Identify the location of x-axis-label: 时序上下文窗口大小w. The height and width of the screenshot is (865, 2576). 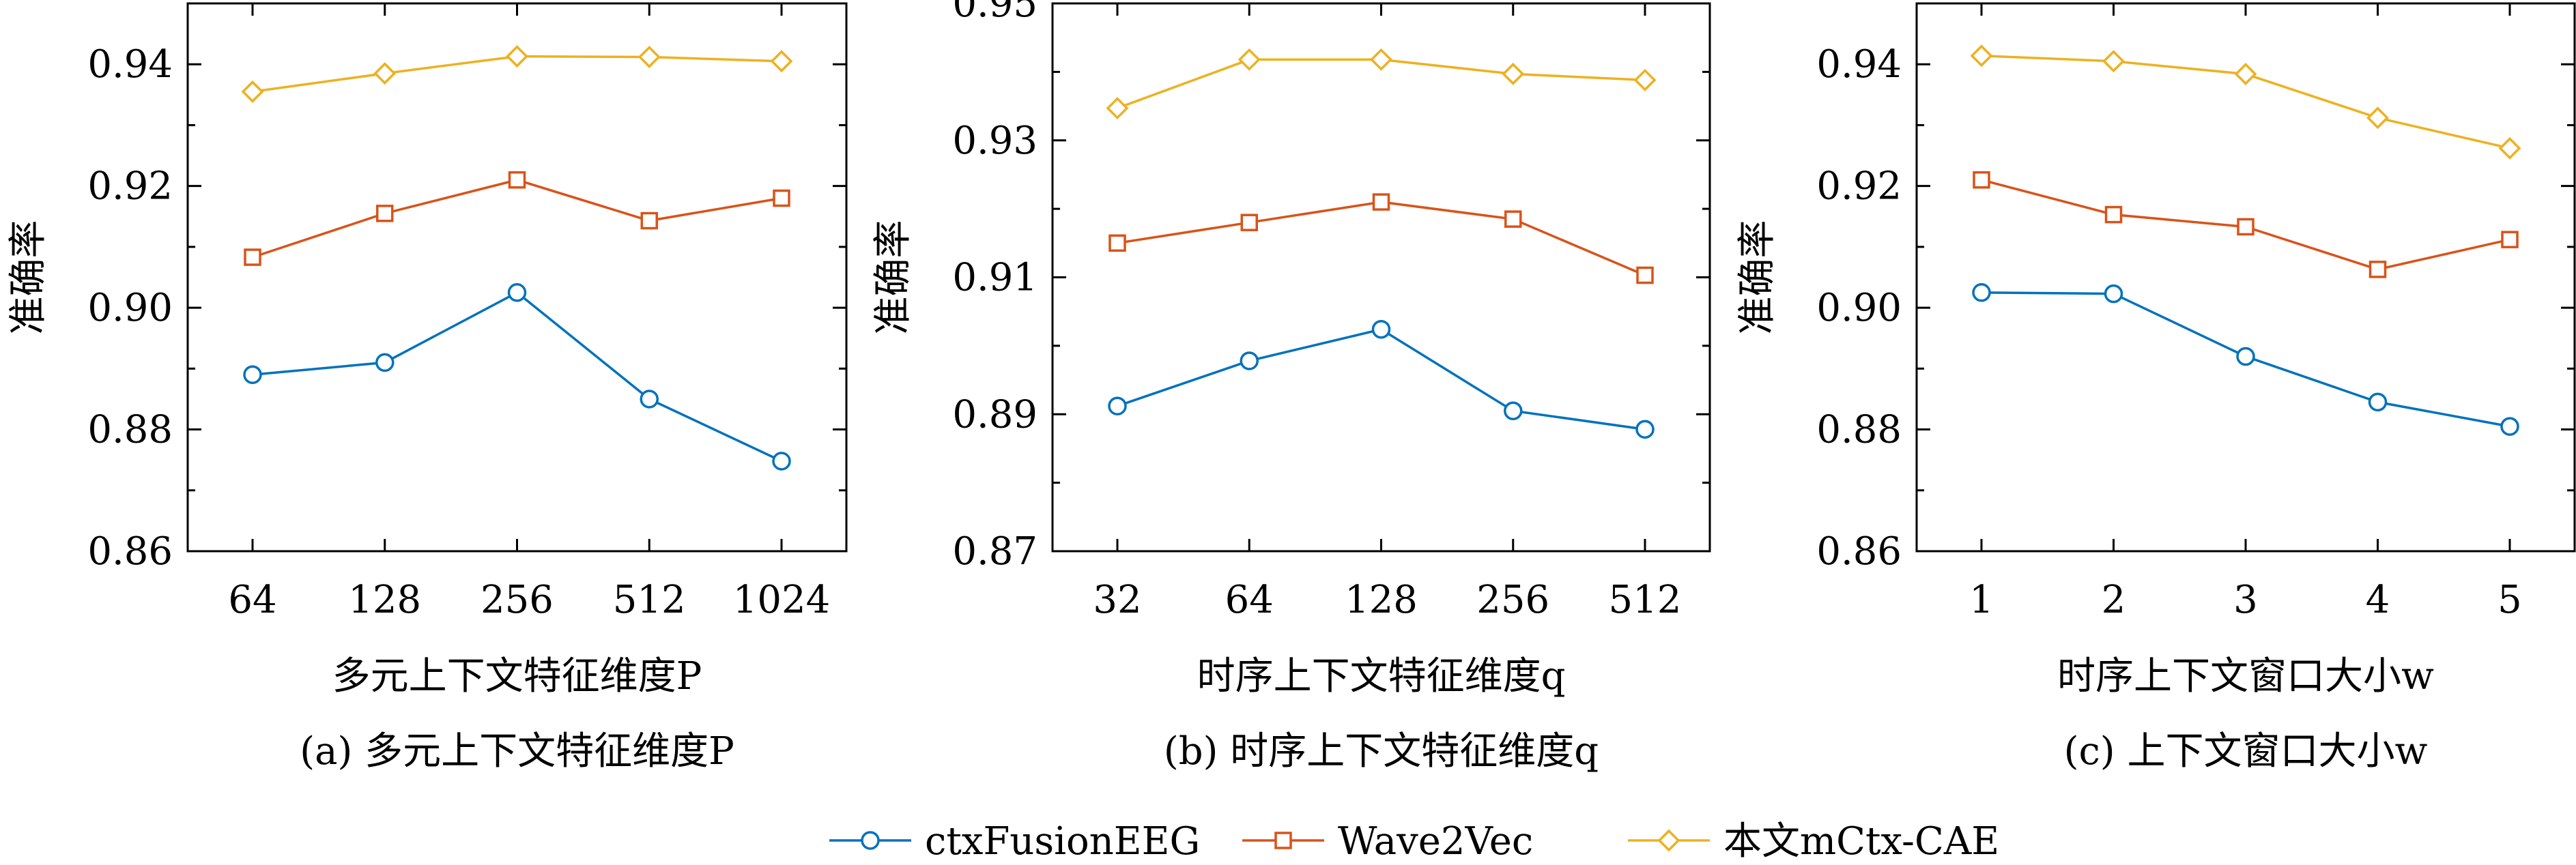
(2245, 676).